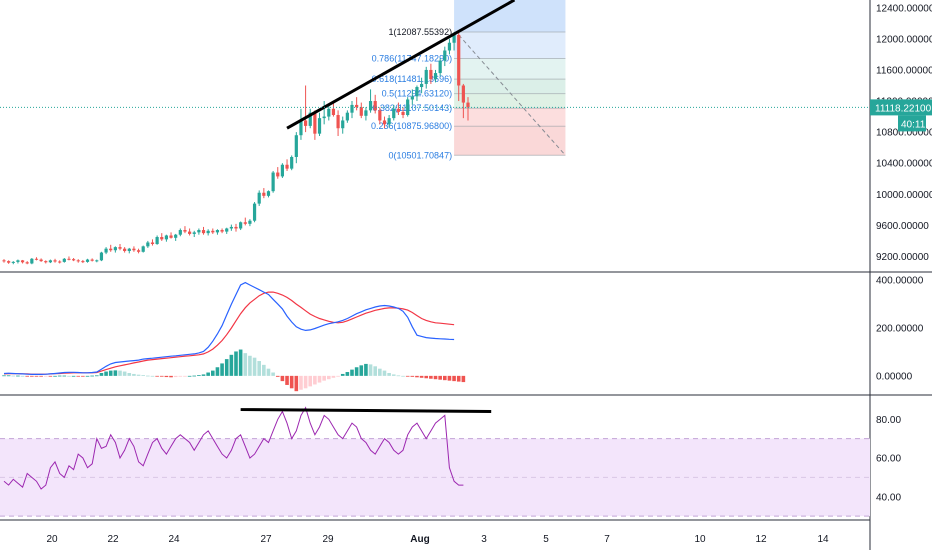 This screenshot has width=932, height=555. What do you see at coordinates (904, 70) in the screenshot?
I see `price-tick-label: 11600.00000` at bounding box center [904, 70].